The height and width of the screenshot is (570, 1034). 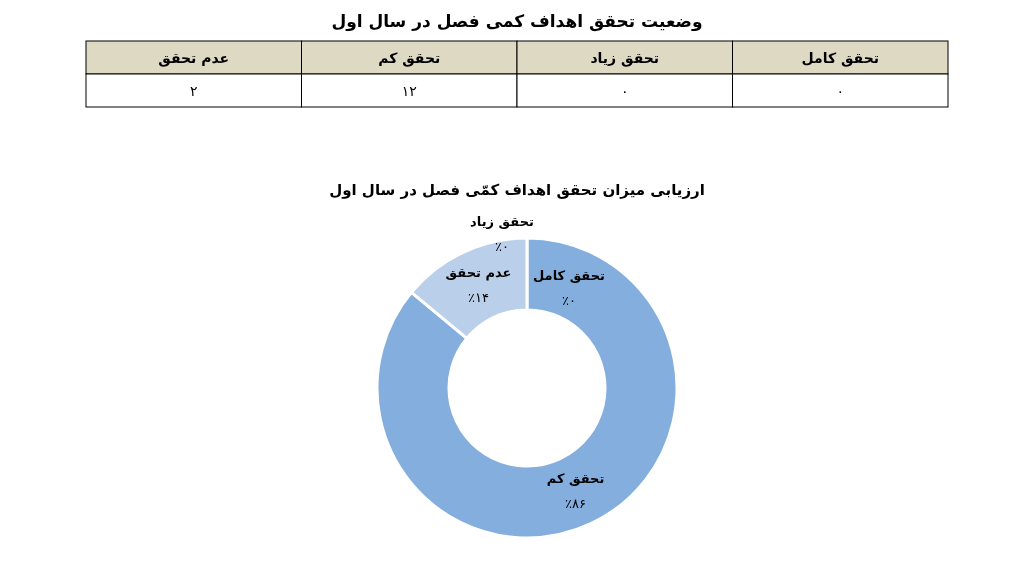 What do you see at coordinates (409, 58) in the screenshot?
I see `category-label: تحقق کم` at bounding box center [409, 58].